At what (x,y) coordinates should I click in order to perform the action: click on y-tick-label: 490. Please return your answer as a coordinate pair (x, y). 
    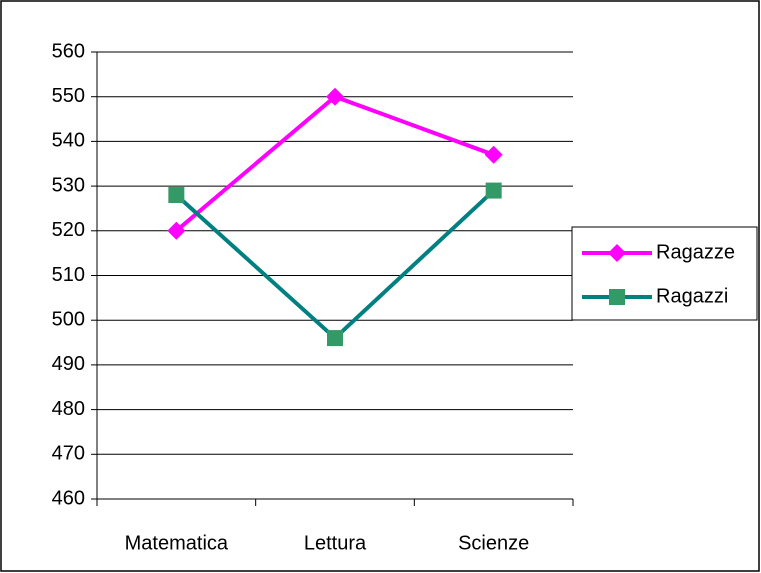
    Looking at the image, I should click on (68, 364).